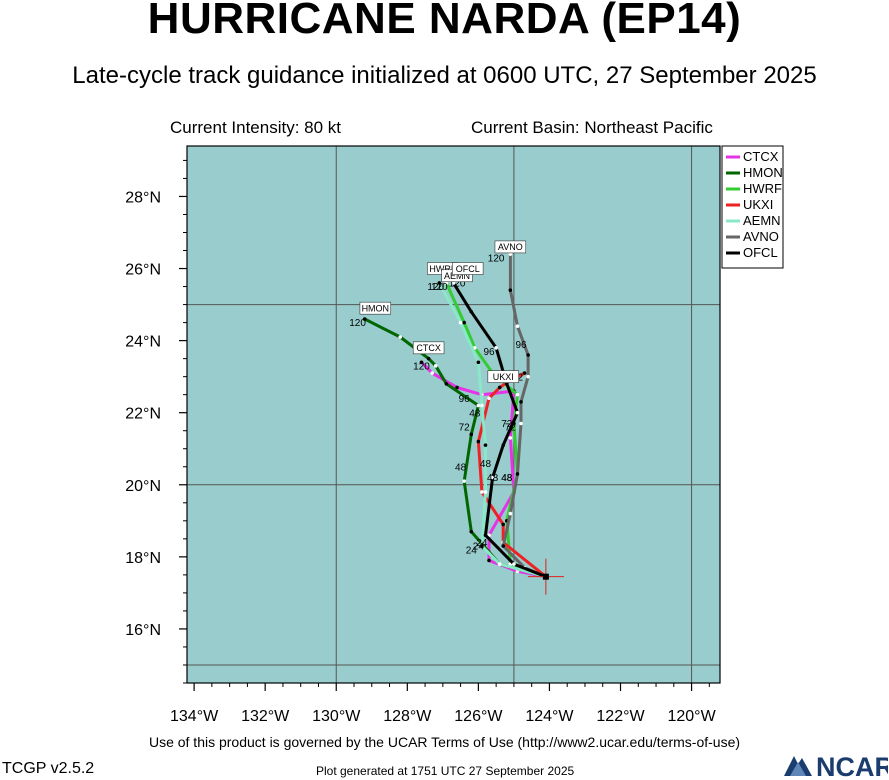 The width and height of the screenshot is (889, 780). I want to click on model-tag-aemn: AEMN, so click(457, 276).